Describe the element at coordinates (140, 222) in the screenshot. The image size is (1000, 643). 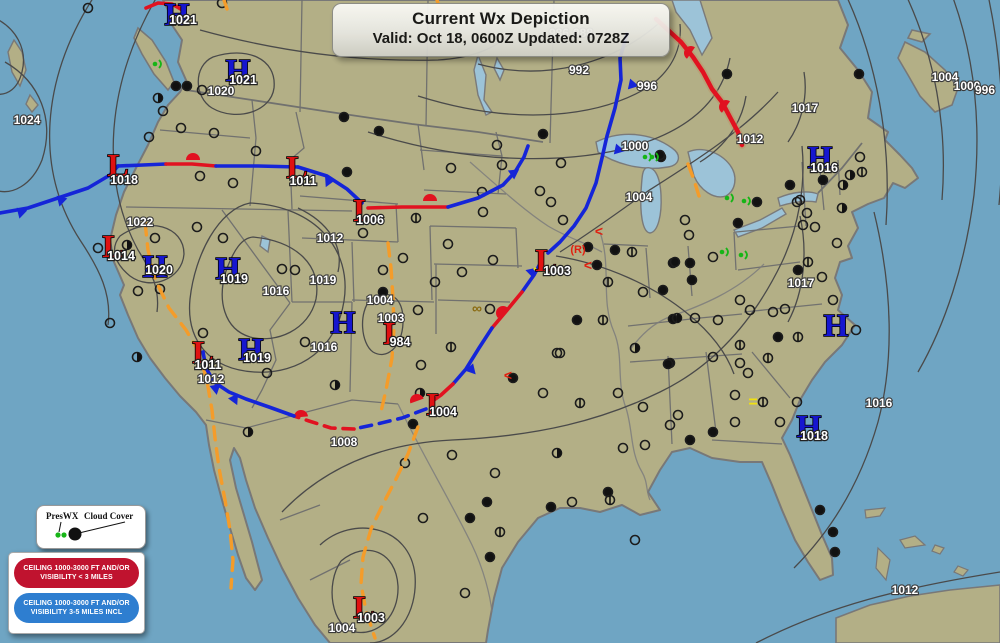
I see `isobar-label: 1022` at that location.